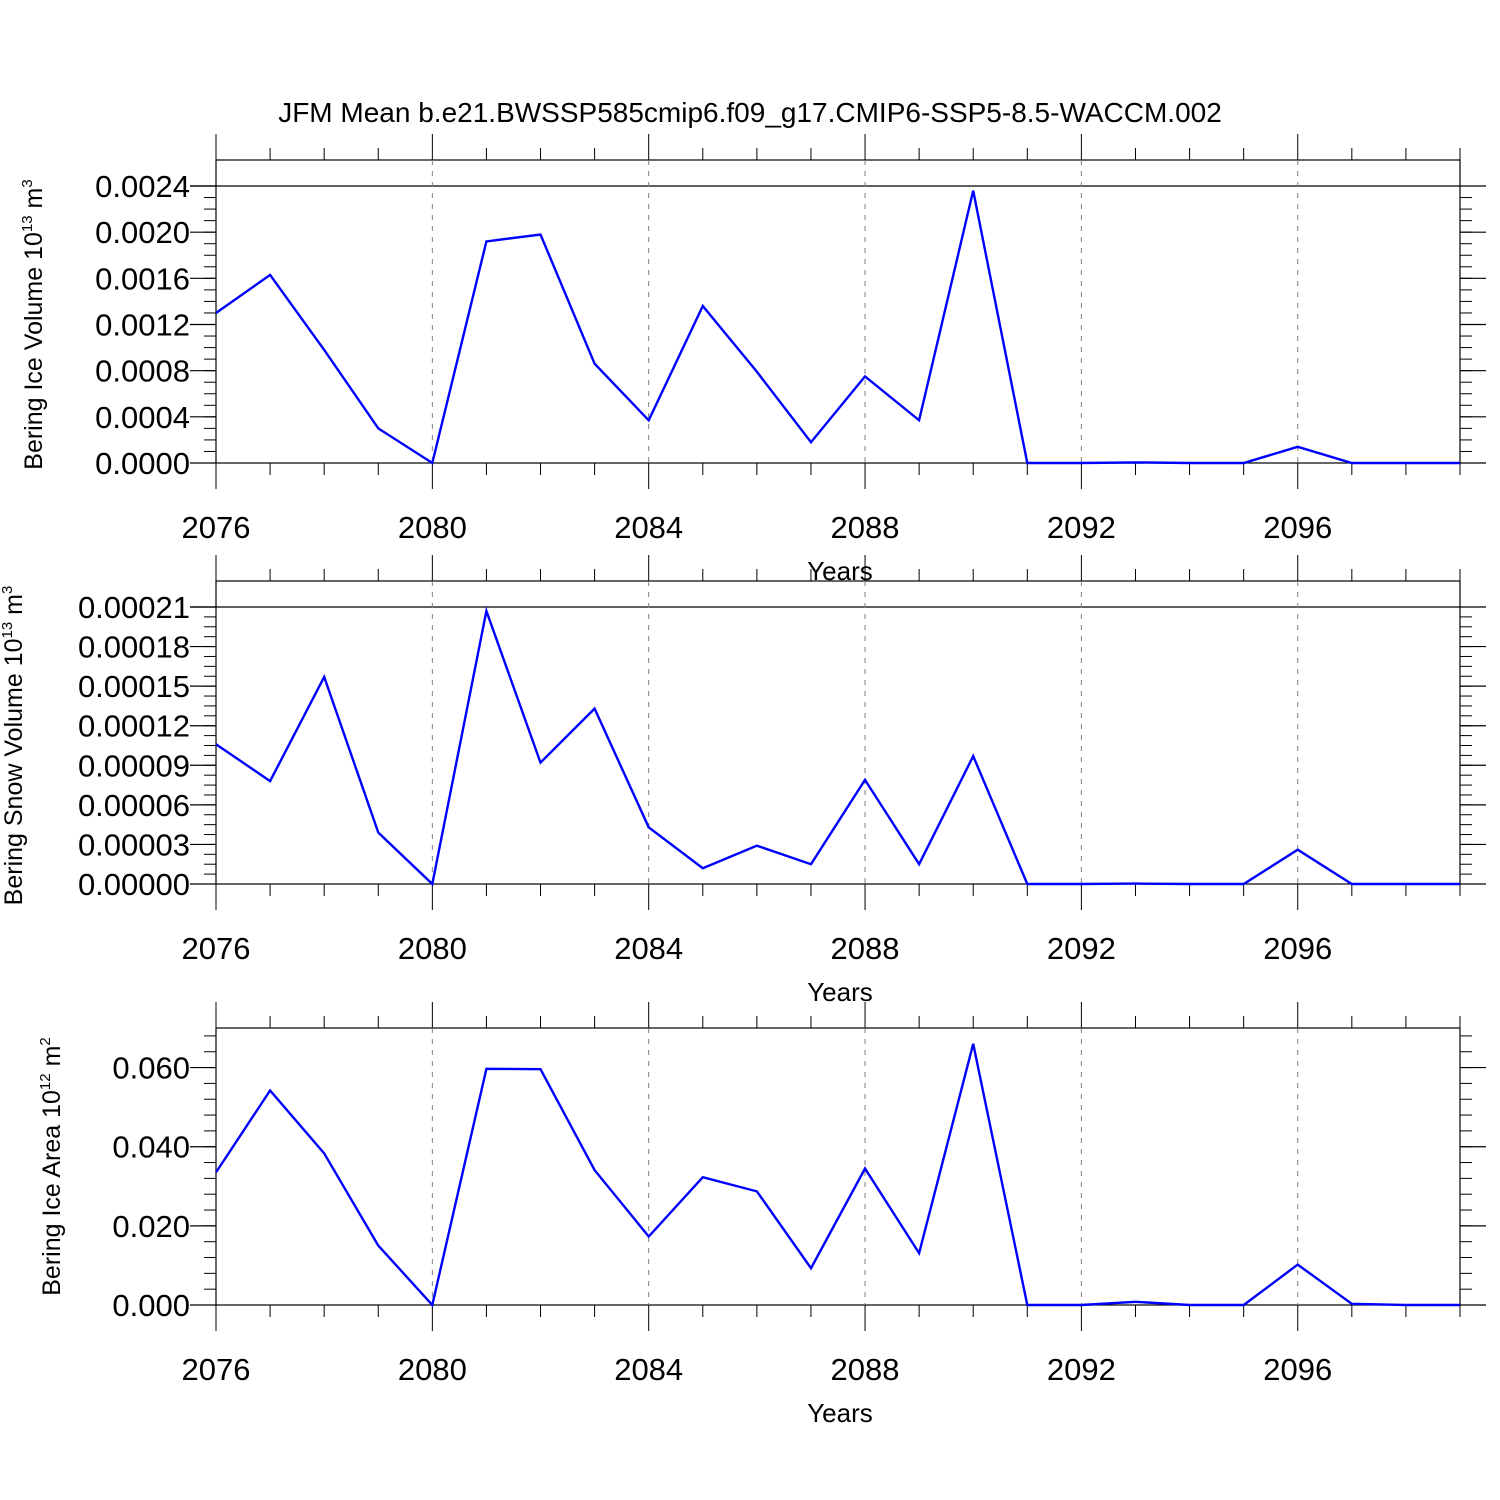  I want to click on ice-area-xlabel: Years, so click(840, 1413).